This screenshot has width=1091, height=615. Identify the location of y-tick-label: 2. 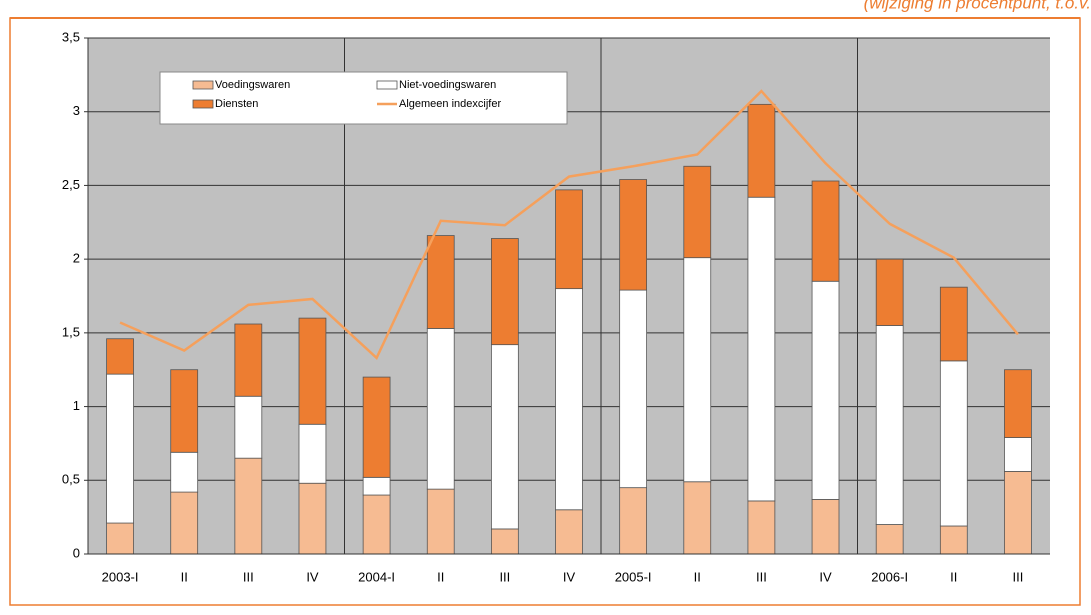
(76, 258).